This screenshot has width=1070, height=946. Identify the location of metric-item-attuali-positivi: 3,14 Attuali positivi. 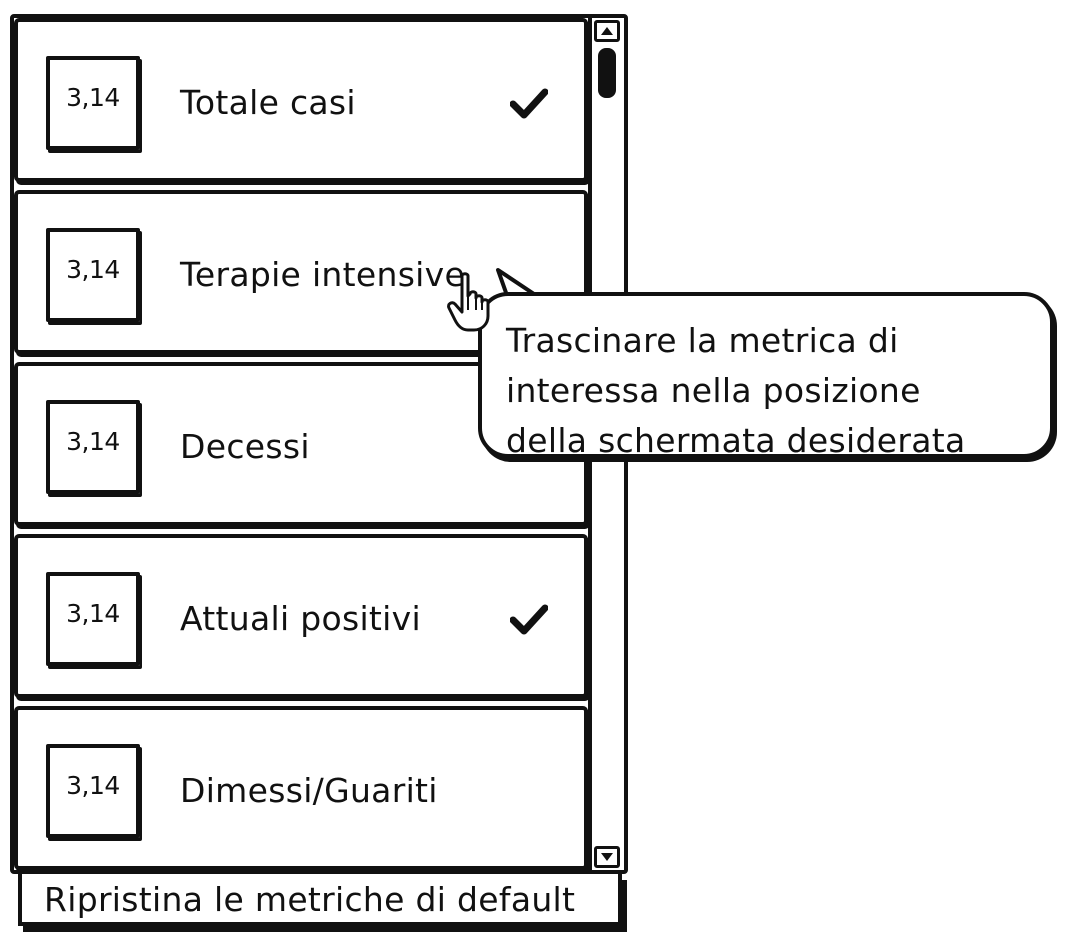
(301, 616).